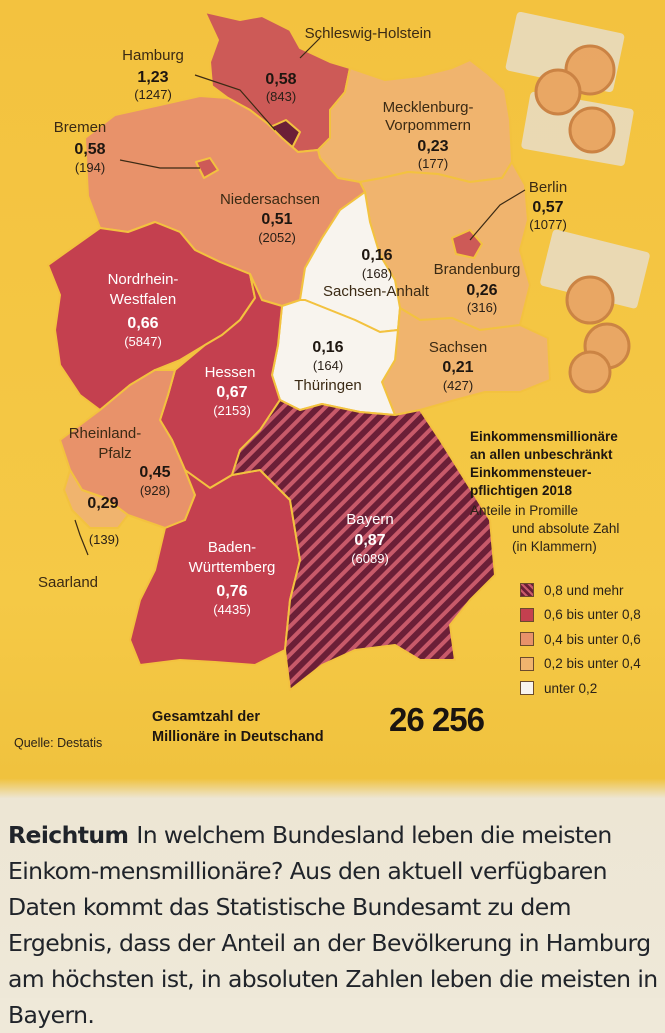 This screenshot has height=1033, width=665. I want to click on value-bw: 0,76, so click(231, 591).